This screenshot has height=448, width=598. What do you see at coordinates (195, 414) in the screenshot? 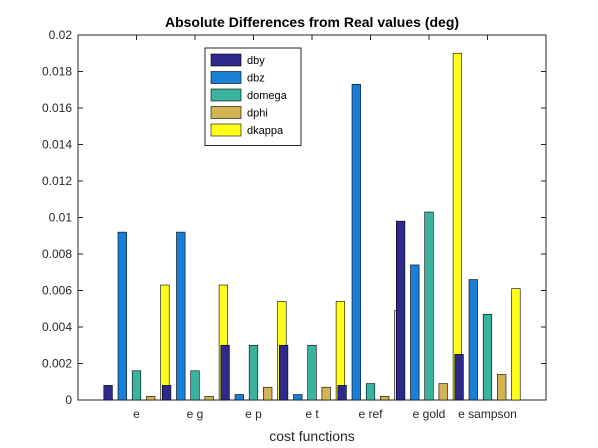
I see `x-tick-label: e g` at bounding box center [195, 414].